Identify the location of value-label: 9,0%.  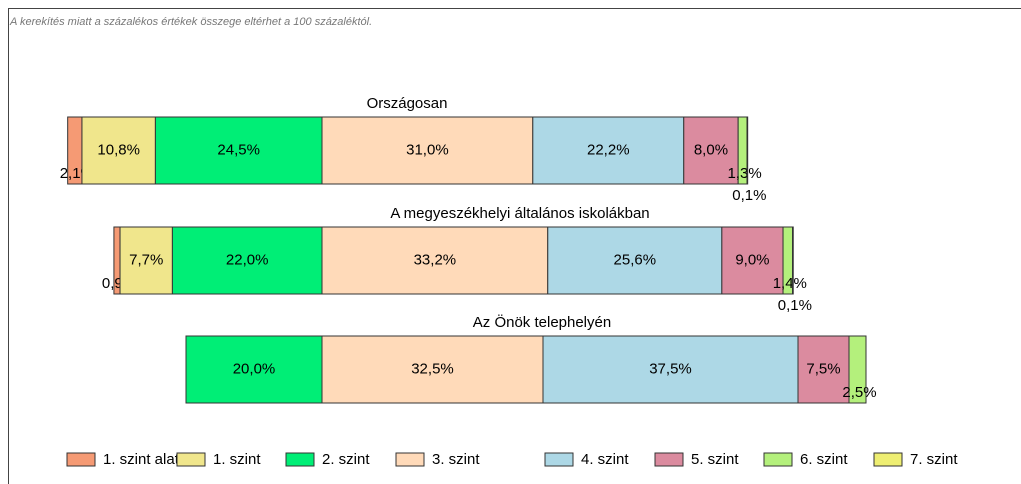
(752, 259).